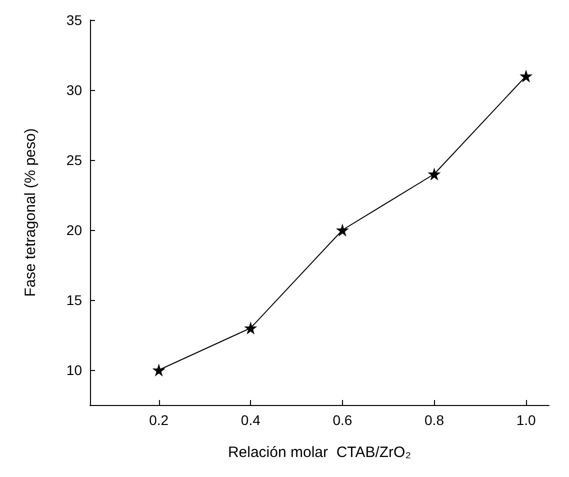  Describe the element at coordinates (526, 420) in the screenshot. I see `x-tick-label: 1.0` at that location.